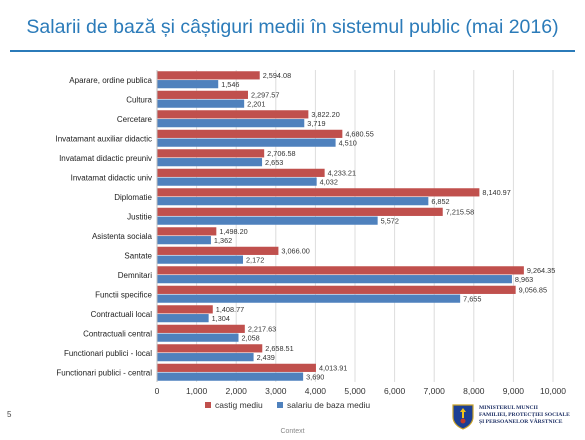 The image size is (585, 440). I want to click on data-label: 8,963, so click(524, 279).